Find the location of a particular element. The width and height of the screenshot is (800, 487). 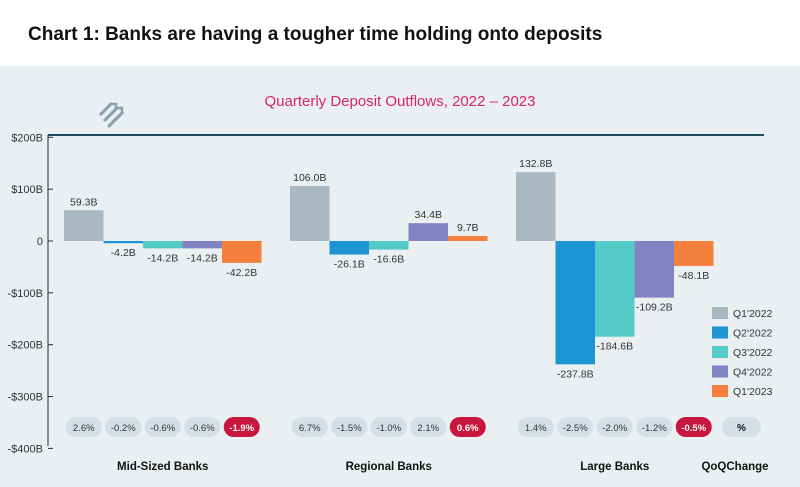

qoq-pill-label: -0.5% is located at coordinates (693, 428).